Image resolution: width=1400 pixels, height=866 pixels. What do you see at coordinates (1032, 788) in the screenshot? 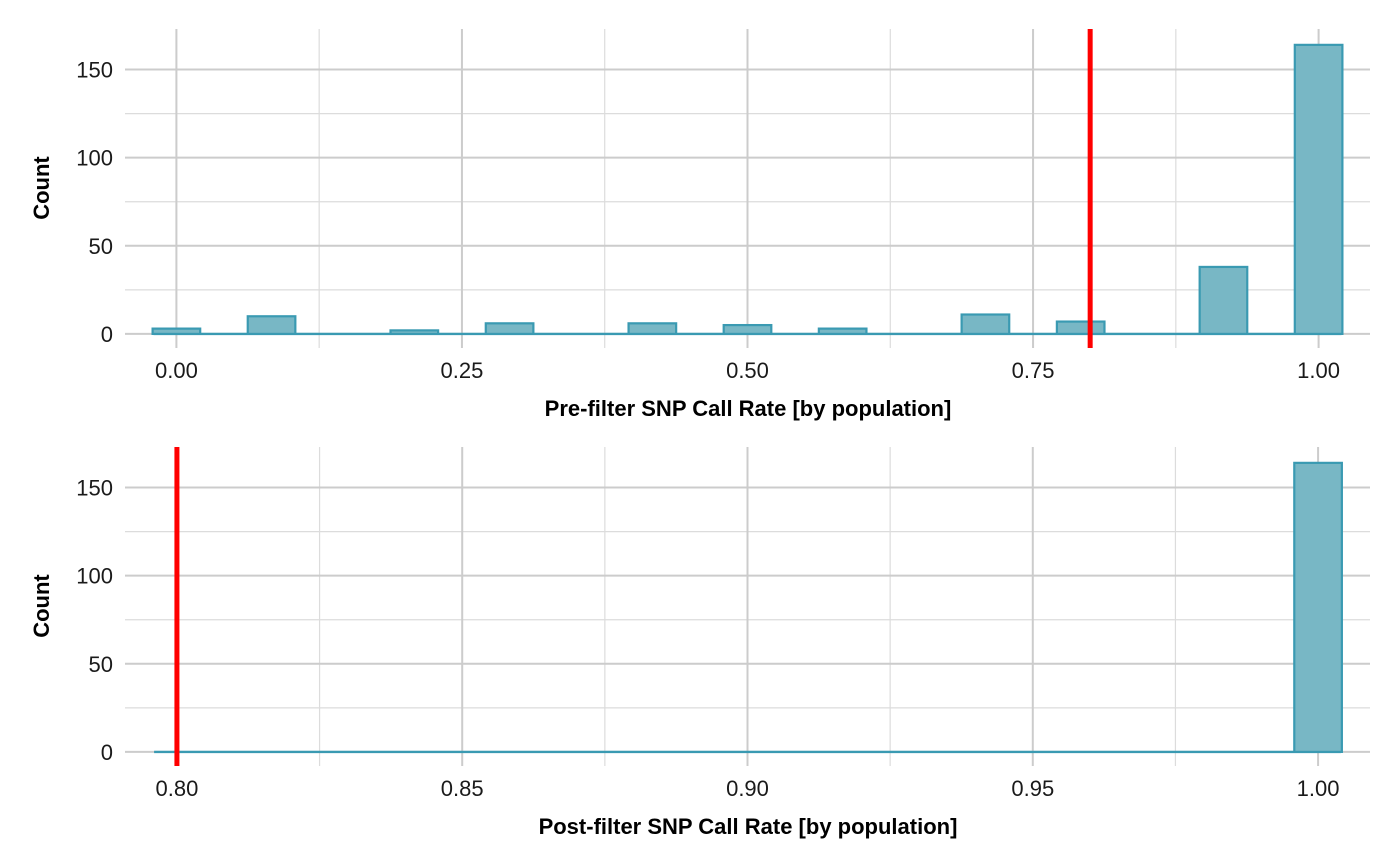
I see `x-tick-label: 0.95` at bounding box center [1032, 788].